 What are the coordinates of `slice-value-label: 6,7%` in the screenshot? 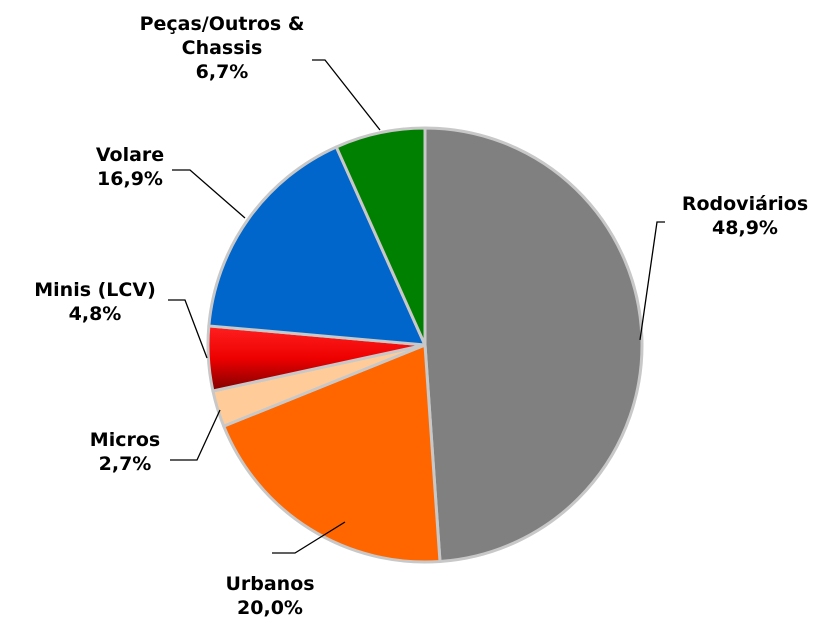 It's located at (222, 72).